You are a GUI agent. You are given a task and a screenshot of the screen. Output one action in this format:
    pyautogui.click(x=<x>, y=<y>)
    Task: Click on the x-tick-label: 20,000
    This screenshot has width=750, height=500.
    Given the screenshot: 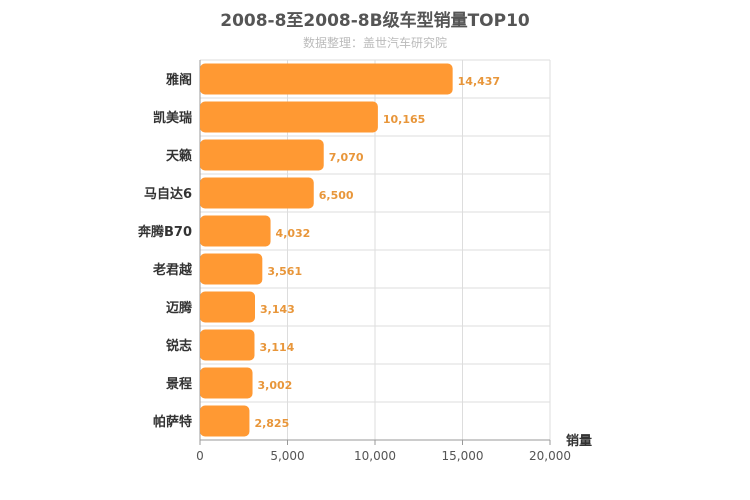 What is the action you would take?
    pyautogui.click(x=550, y=456)
    